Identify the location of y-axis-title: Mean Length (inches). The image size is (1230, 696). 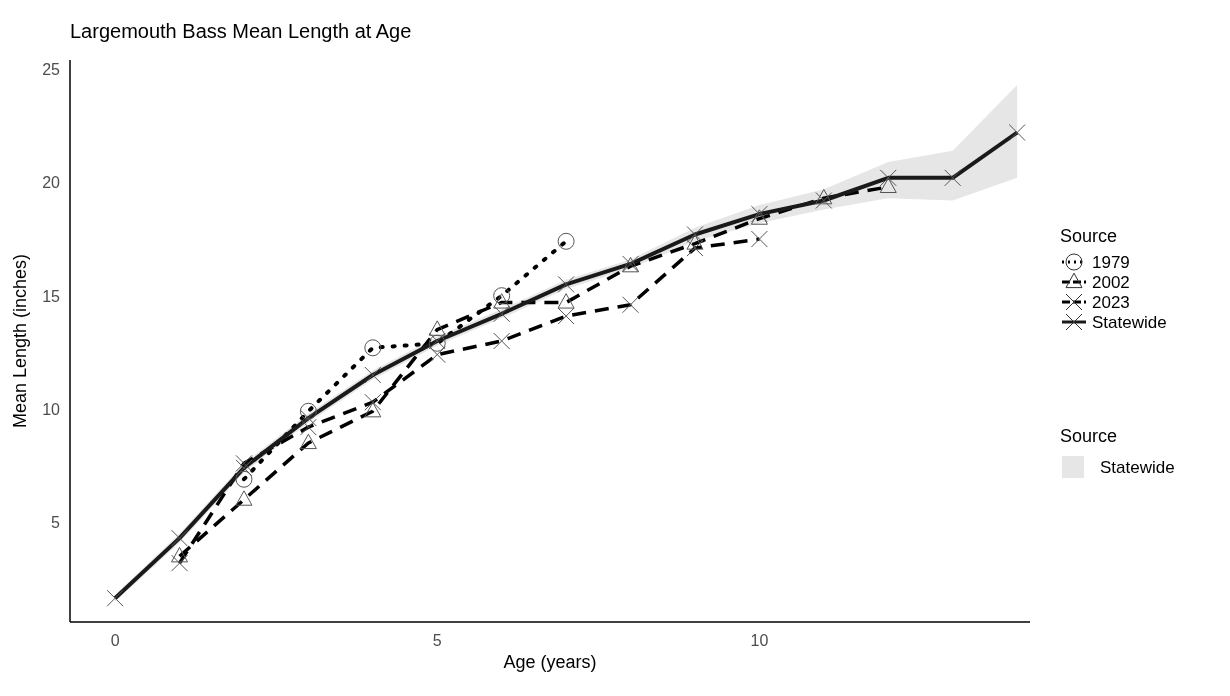
(20, 341).